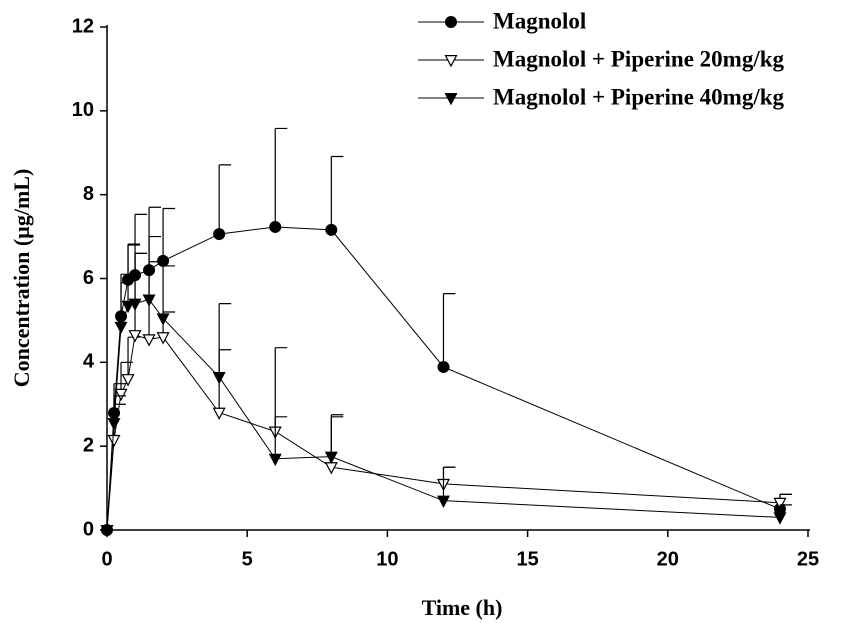 The height and width of the screenshot is (627, 854). I want to click on legend-label: Magnolol + Piperine 20mg/kg, so click(639, 58).